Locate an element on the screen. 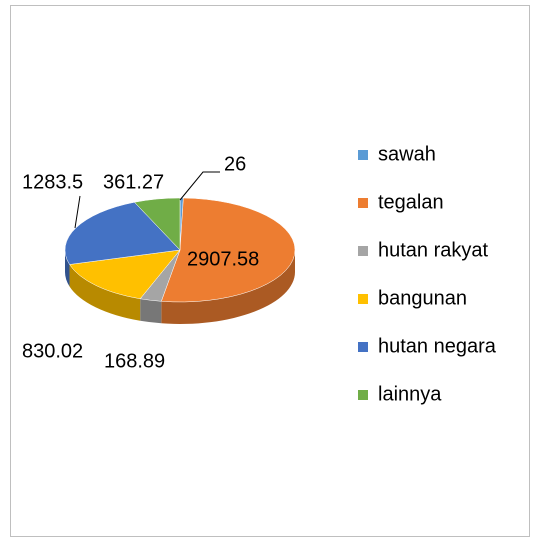 Image resolution: width=540 pixels, height=542 pixels. legend-label: sawah is located at coordinates (407, 154).